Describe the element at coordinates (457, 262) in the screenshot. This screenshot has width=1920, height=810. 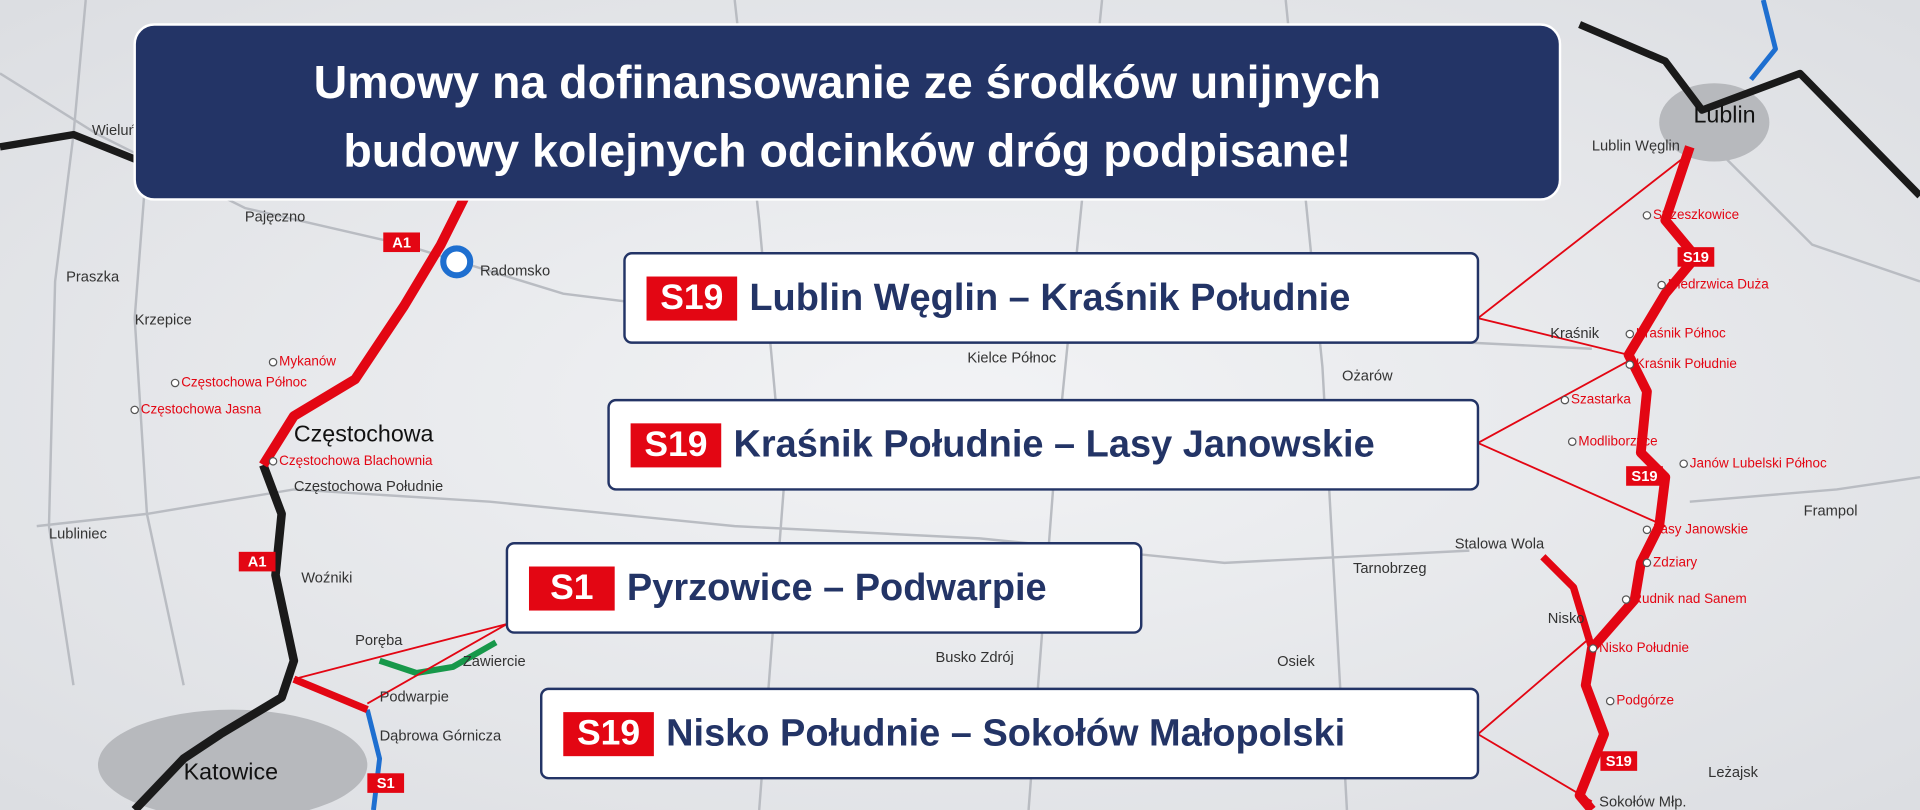
I see `station-icon` at that location.